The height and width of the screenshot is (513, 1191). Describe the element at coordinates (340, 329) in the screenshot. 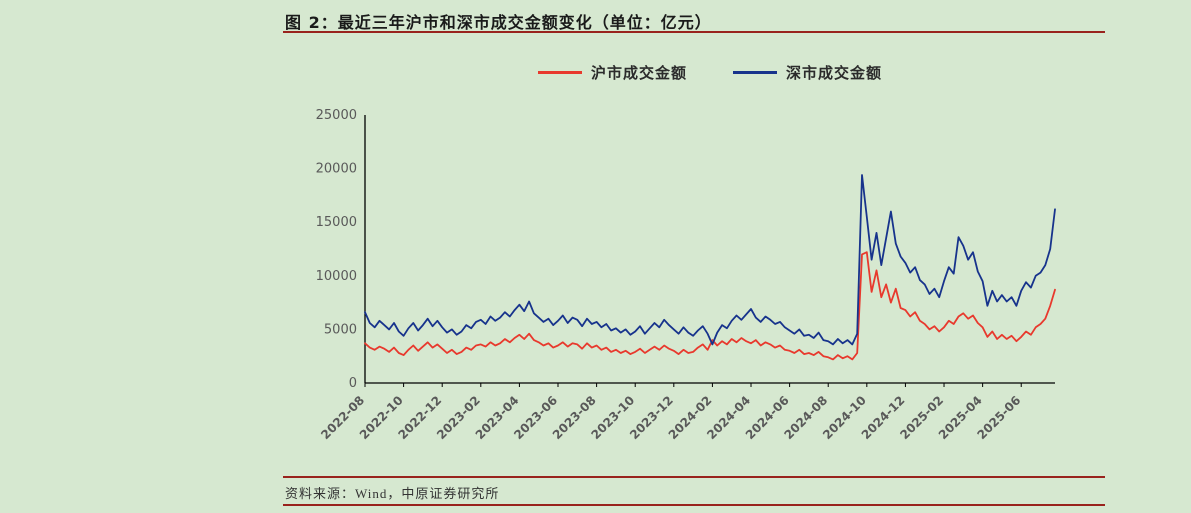

I see `svg-text: 5000` at that location.